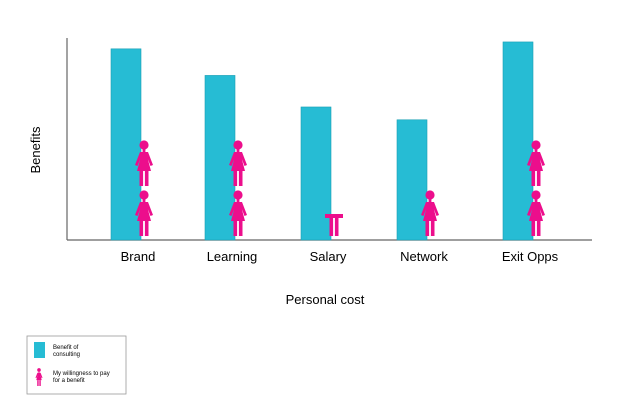  What do you see at coordinates (66, 355) in the screenshot?
I see `legend-label-benefit-line2: consulting` at bounding box center [66, 355].